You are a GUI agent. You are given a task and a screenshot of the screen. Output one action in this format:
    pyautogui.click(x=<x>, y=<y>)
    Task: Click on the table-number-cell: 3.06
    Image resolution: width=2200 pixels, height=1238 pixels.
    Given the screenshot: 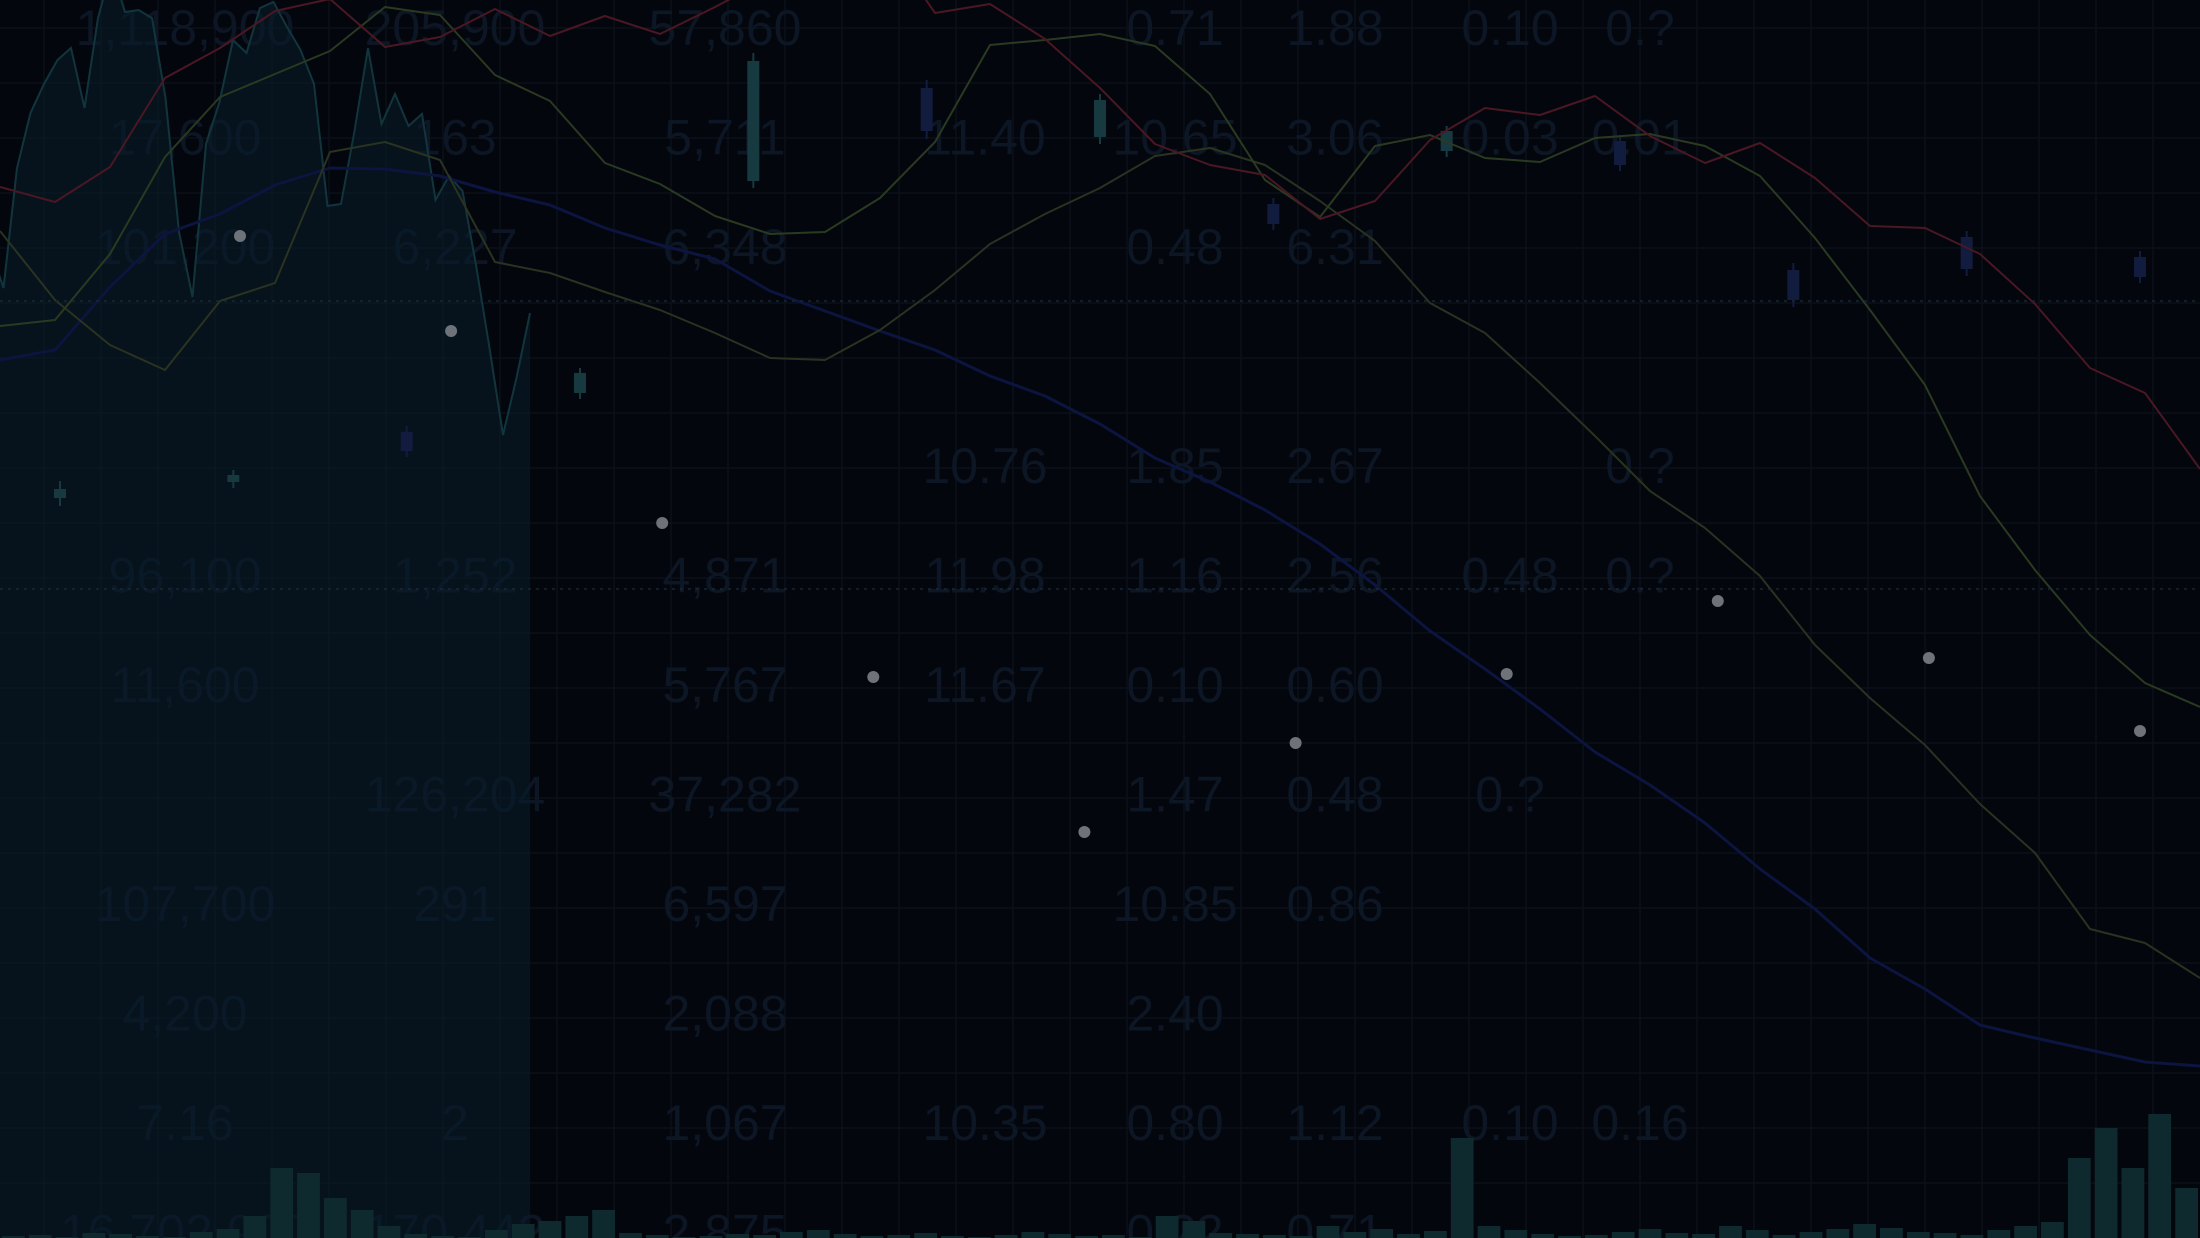 What is the action you would take?
    pyautogui.click(x=1334, y=138)
    